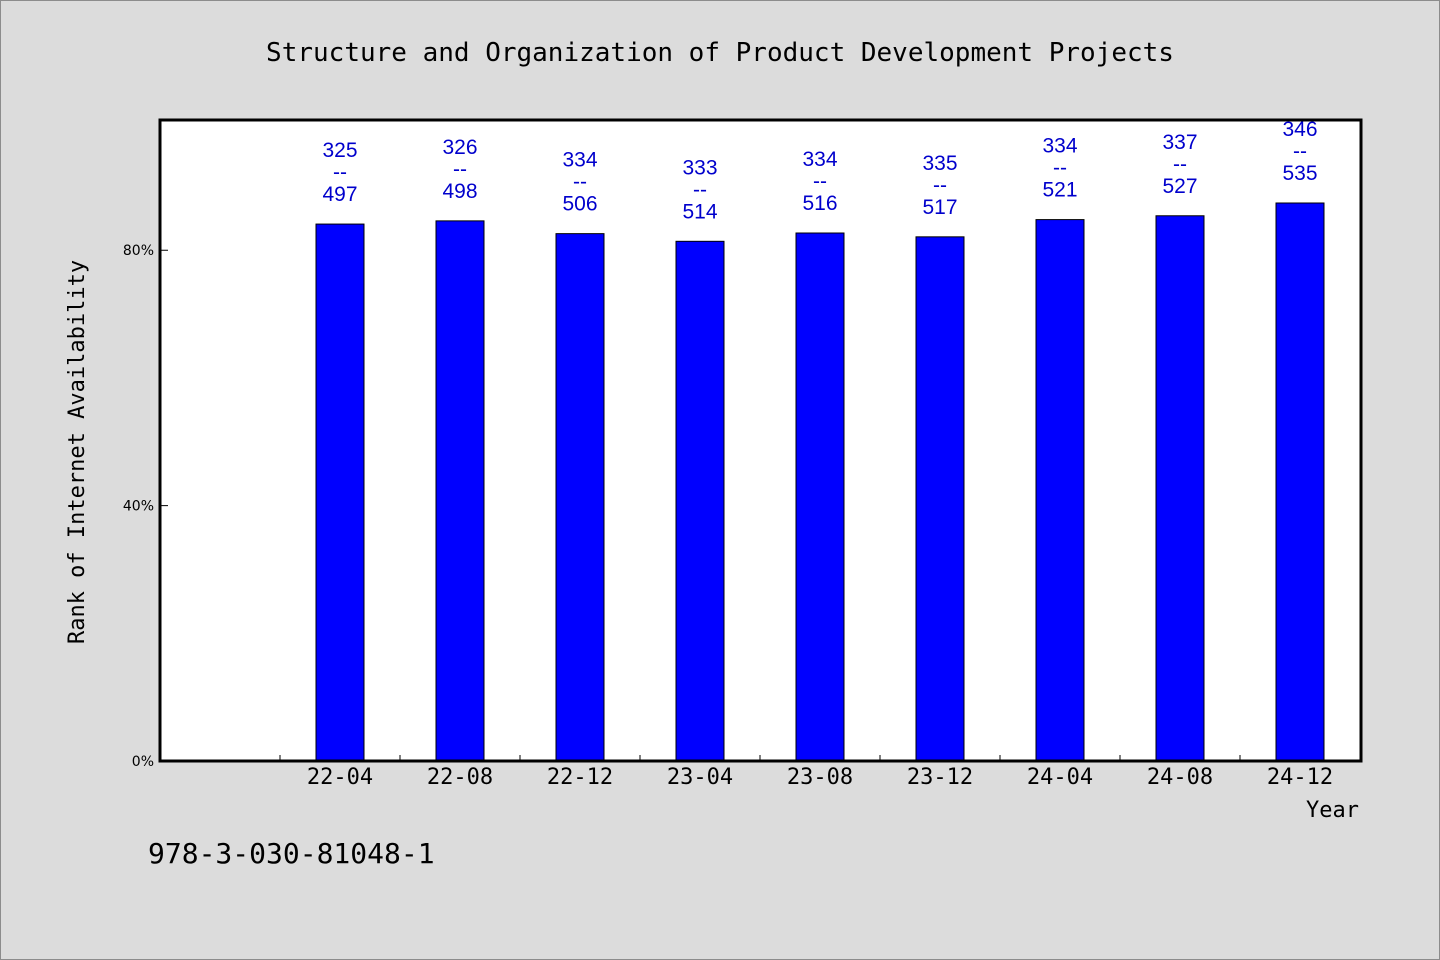 The width and height of the screenshot is (1440, 960). Describe the element at coordinates (1059, 190) in the screenshot. I see `bar-label-bottom: 521` at that location.